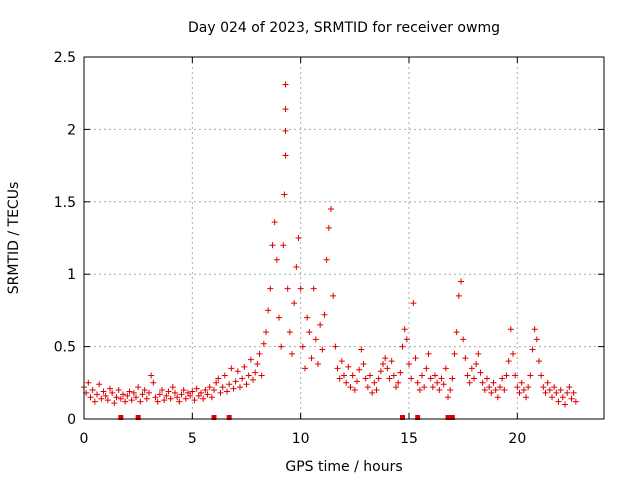  What do you see at coordinates (343, 467) in the screenshot?
I see `x-axis-label: GPS time / hours` at bounding box center [343, 467].